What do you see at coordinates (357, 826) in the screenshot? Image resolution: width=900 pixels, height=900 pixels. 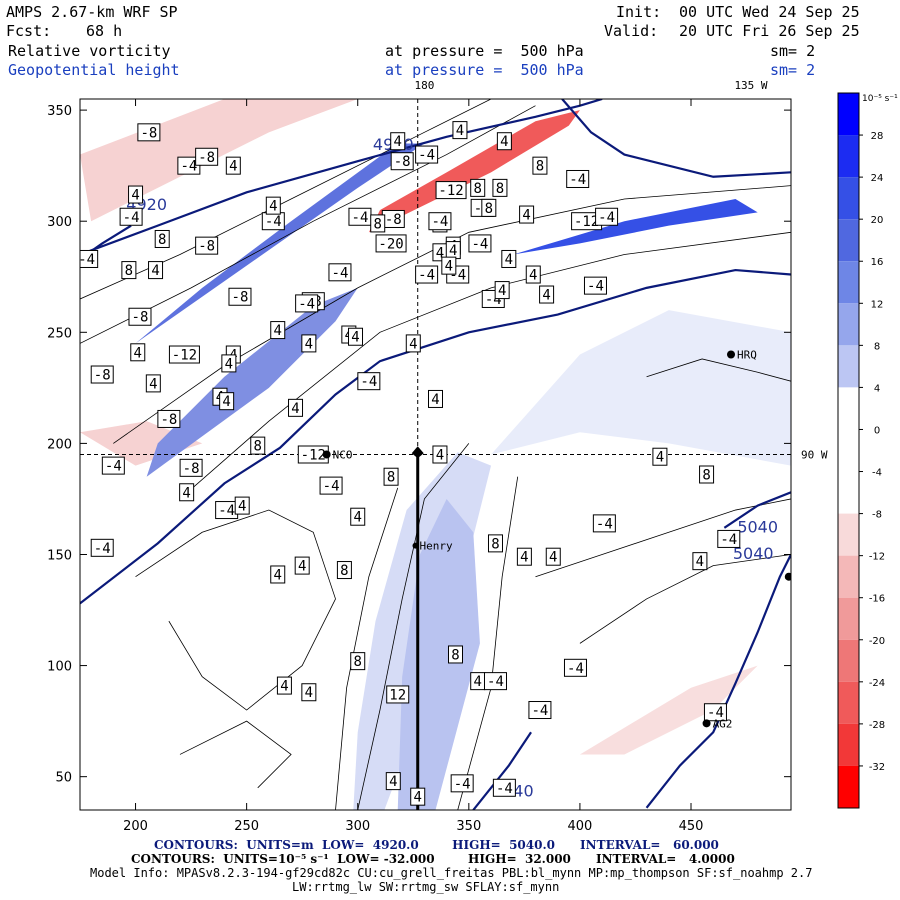 I see `x-tick-label: 300` at bounding box center [357, 826].